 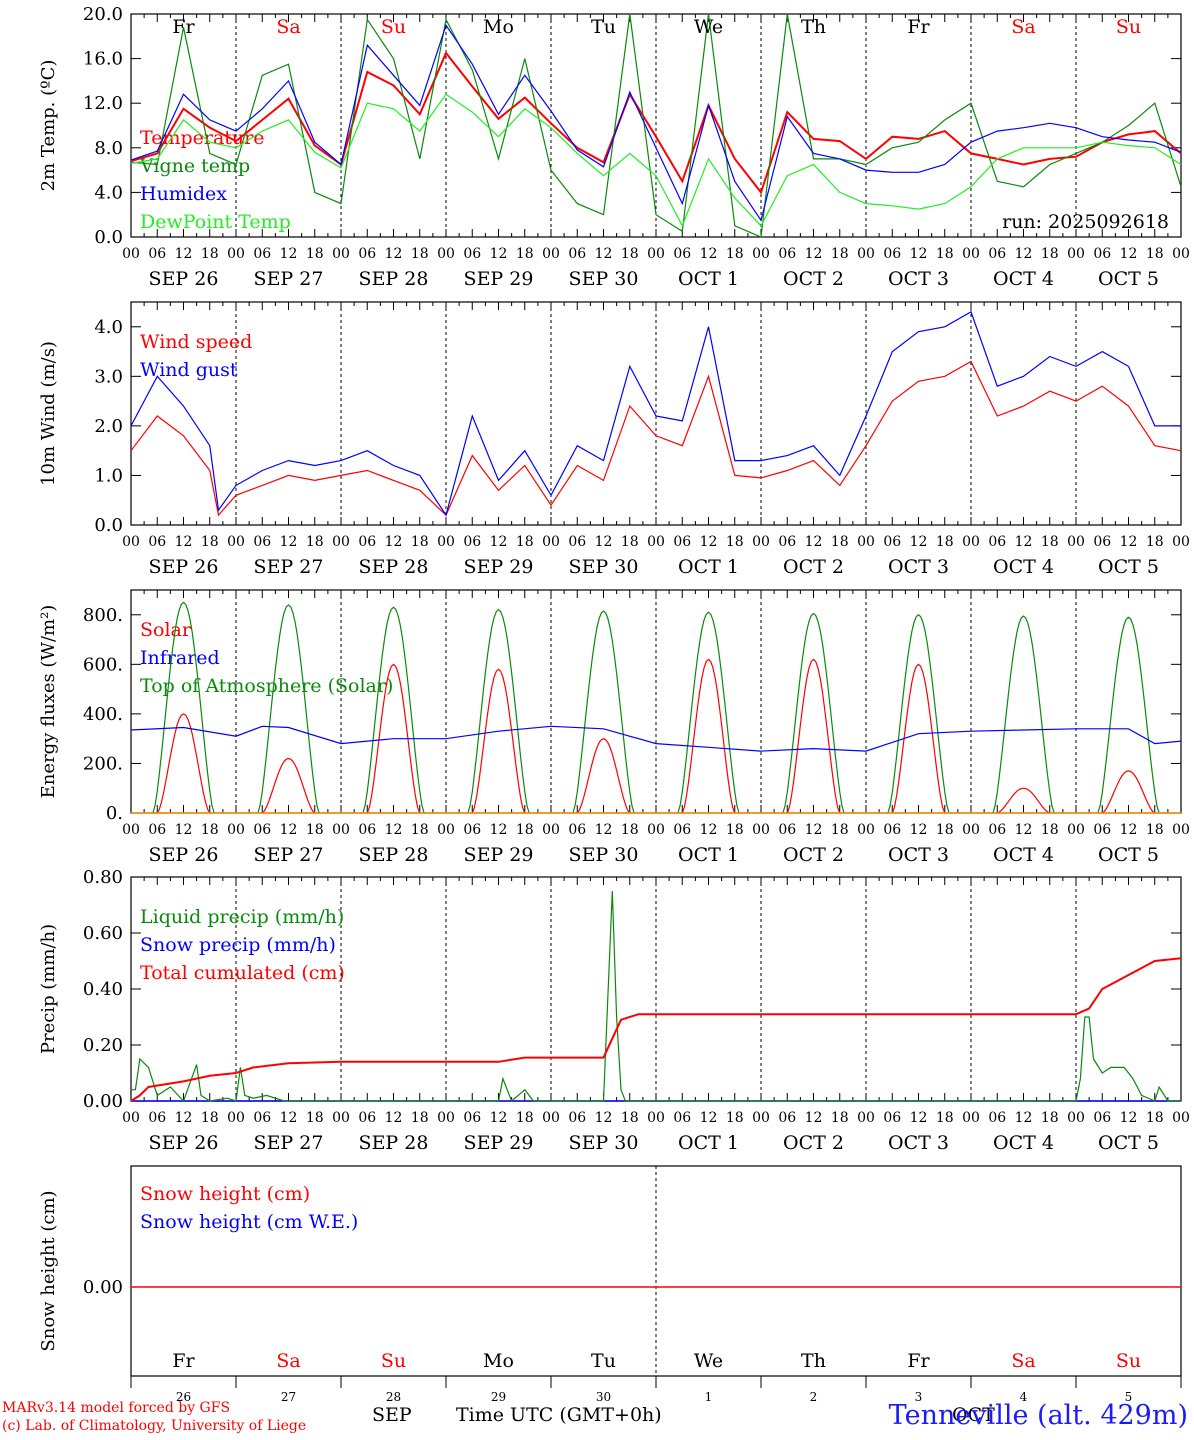 I want to click on plot-frame, so click(x=656, y=413).